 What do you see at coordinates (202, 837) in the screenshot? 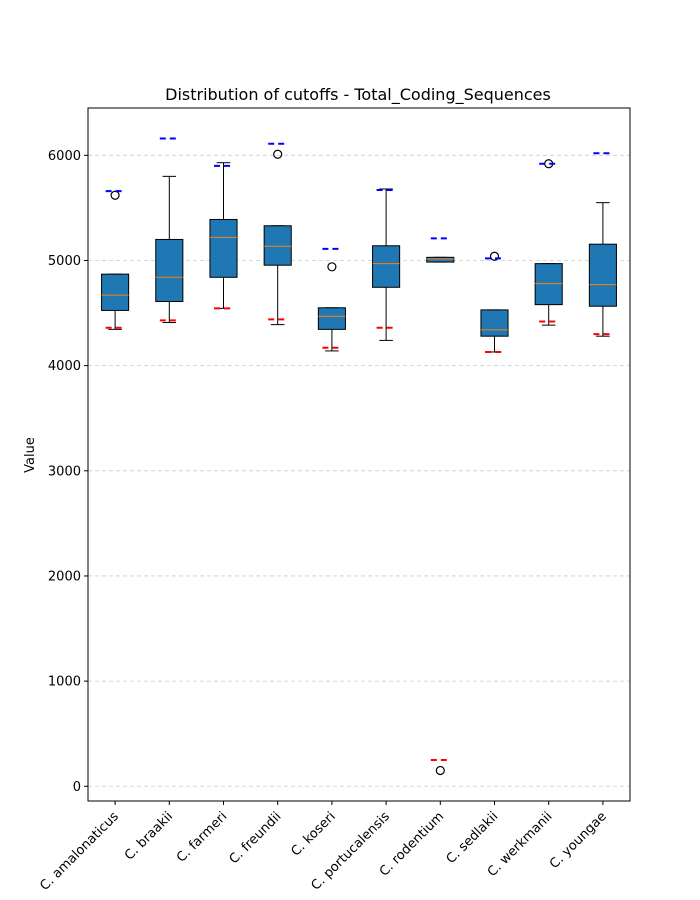
I see `x-tick-label: C. farmeri` at bounding box center [202, 837].